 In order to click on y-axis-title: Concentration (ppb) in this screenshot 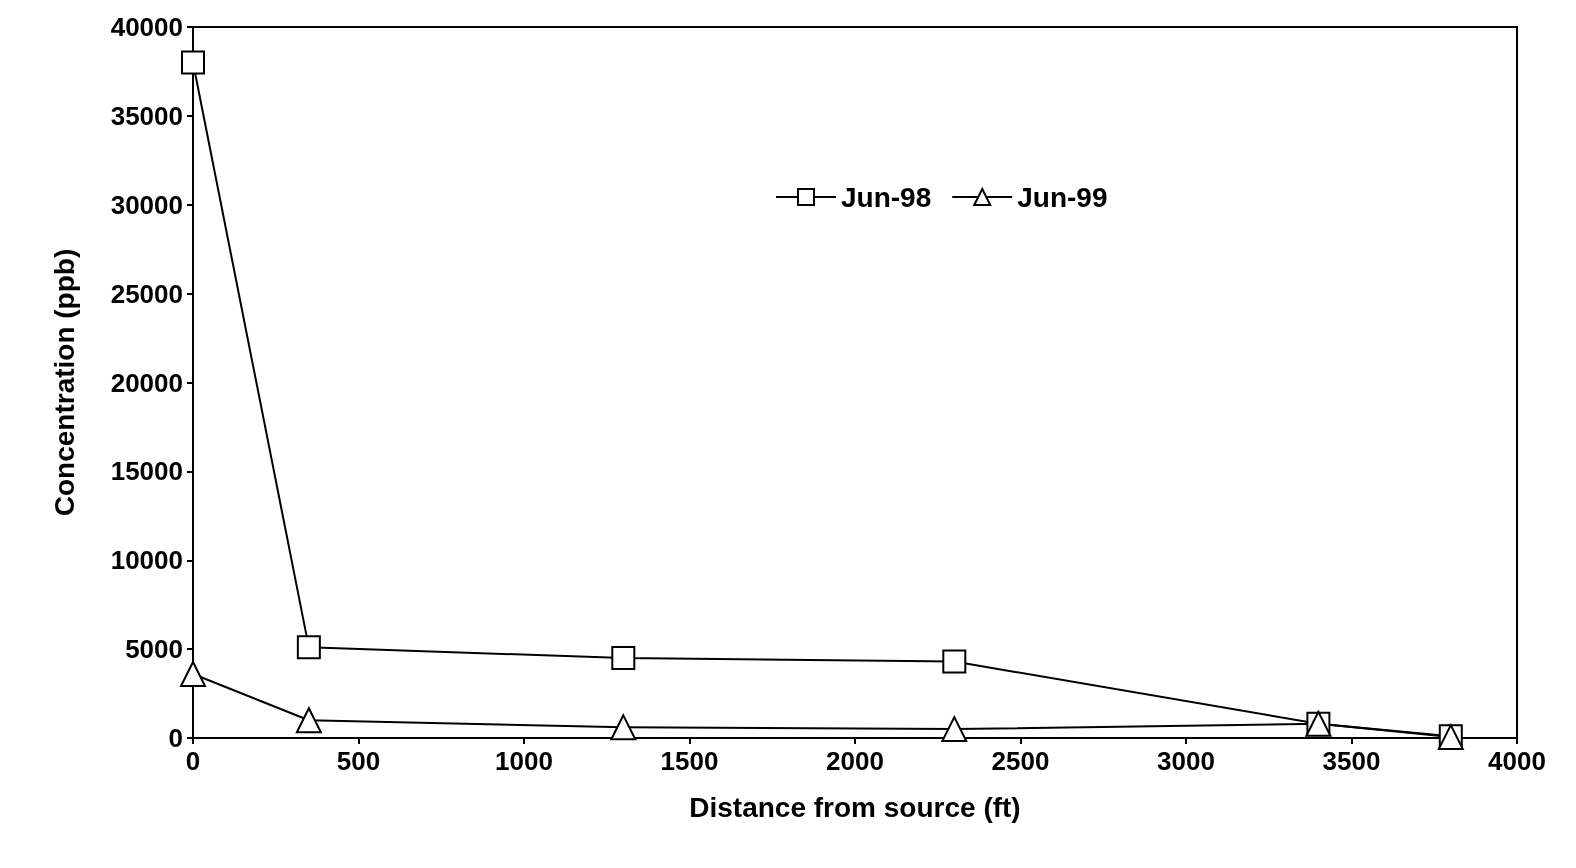, I will do `click(64, 382)`.